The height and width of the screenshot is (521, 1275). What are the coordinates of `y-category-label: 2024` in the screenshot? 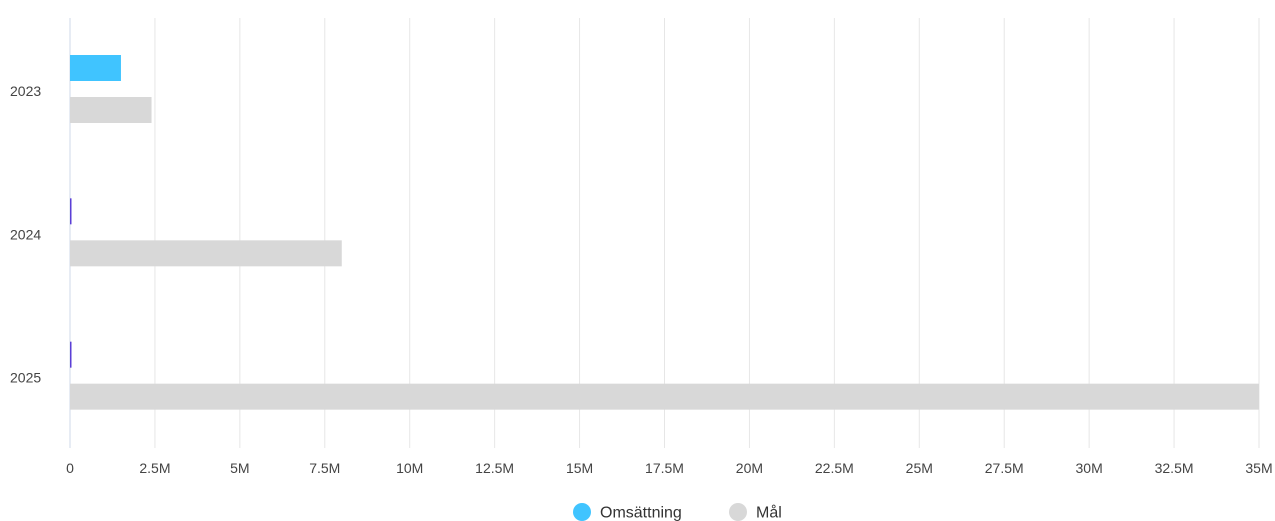 It's located at (25, 234).